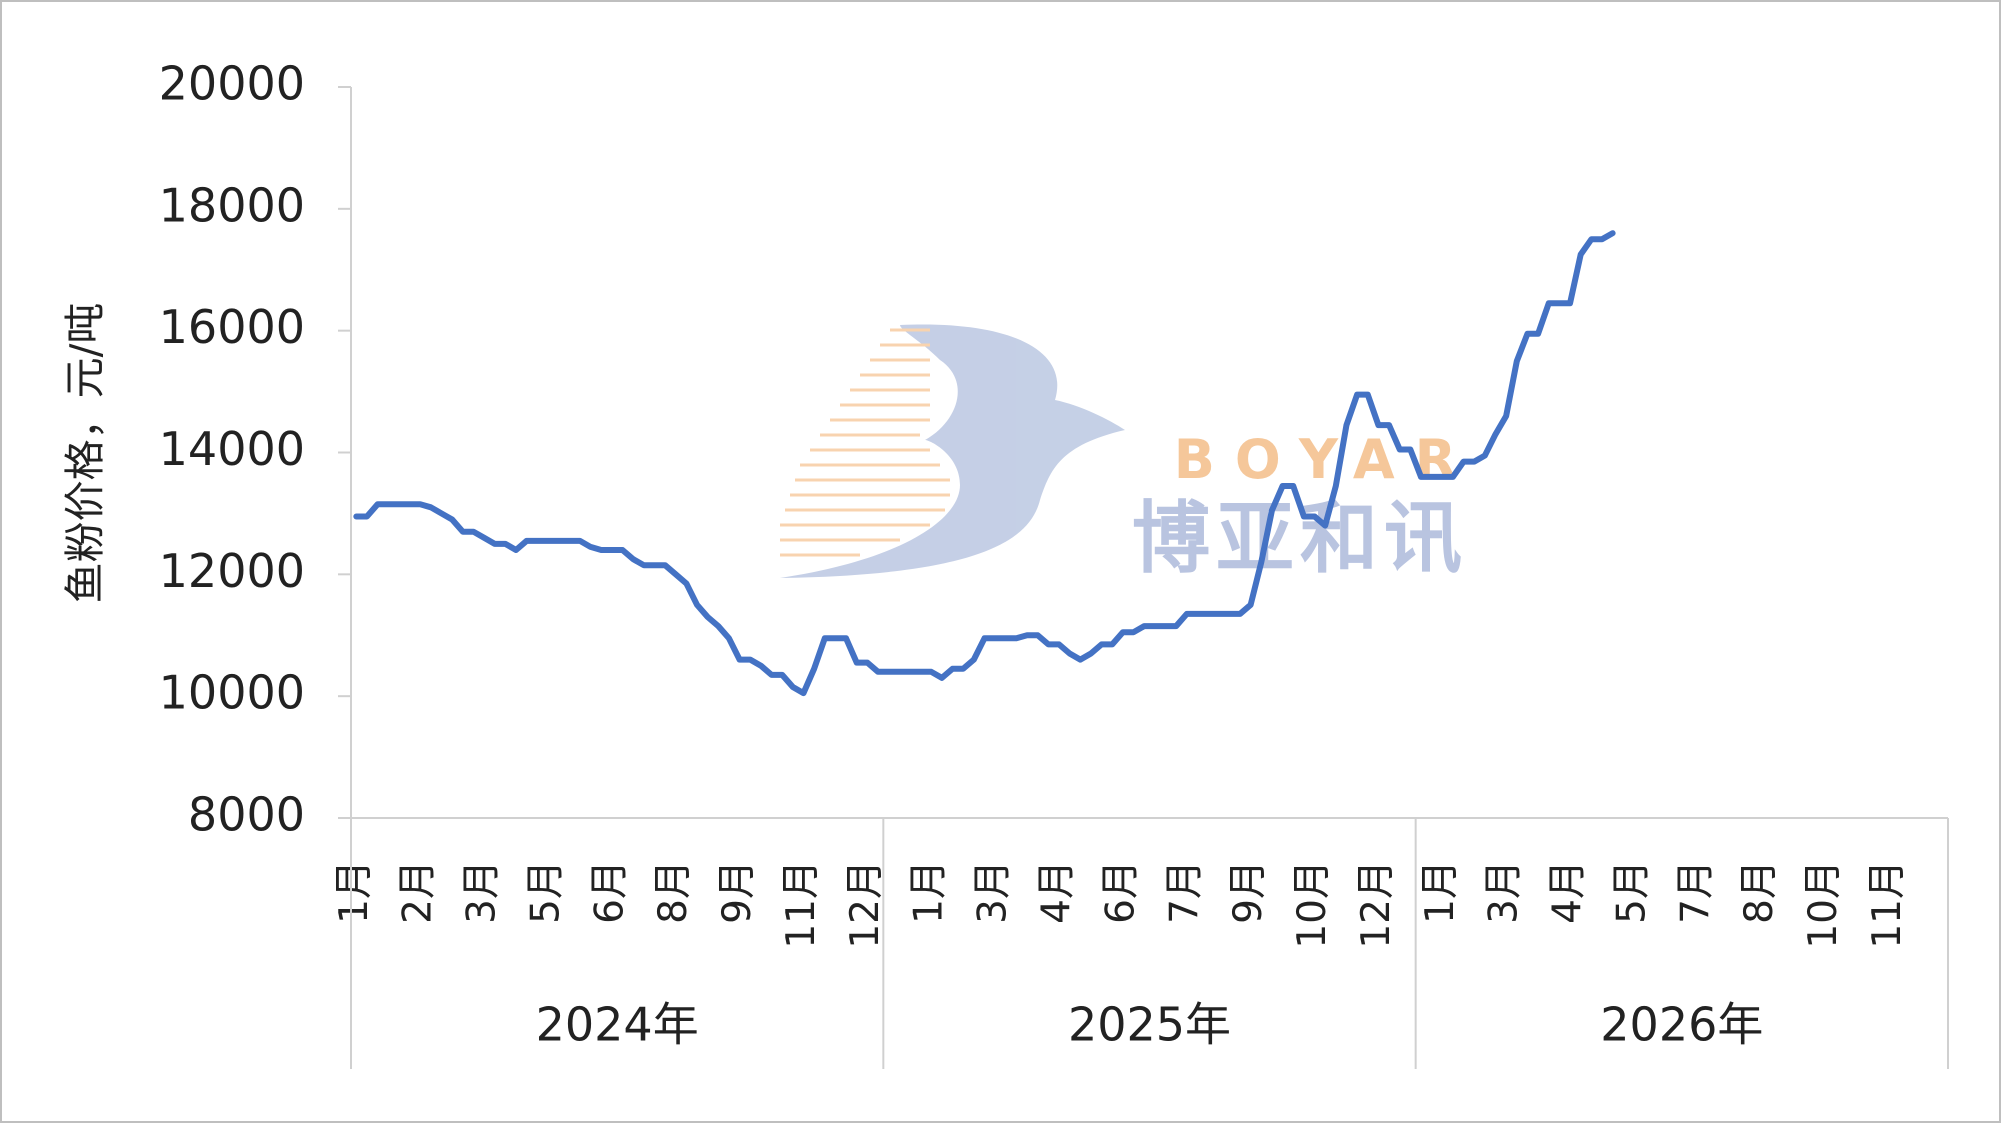  Describe the element at coordinates (1300, 539) in the screenshot. I see `watermark-cn: 博亚和讯` at that location.